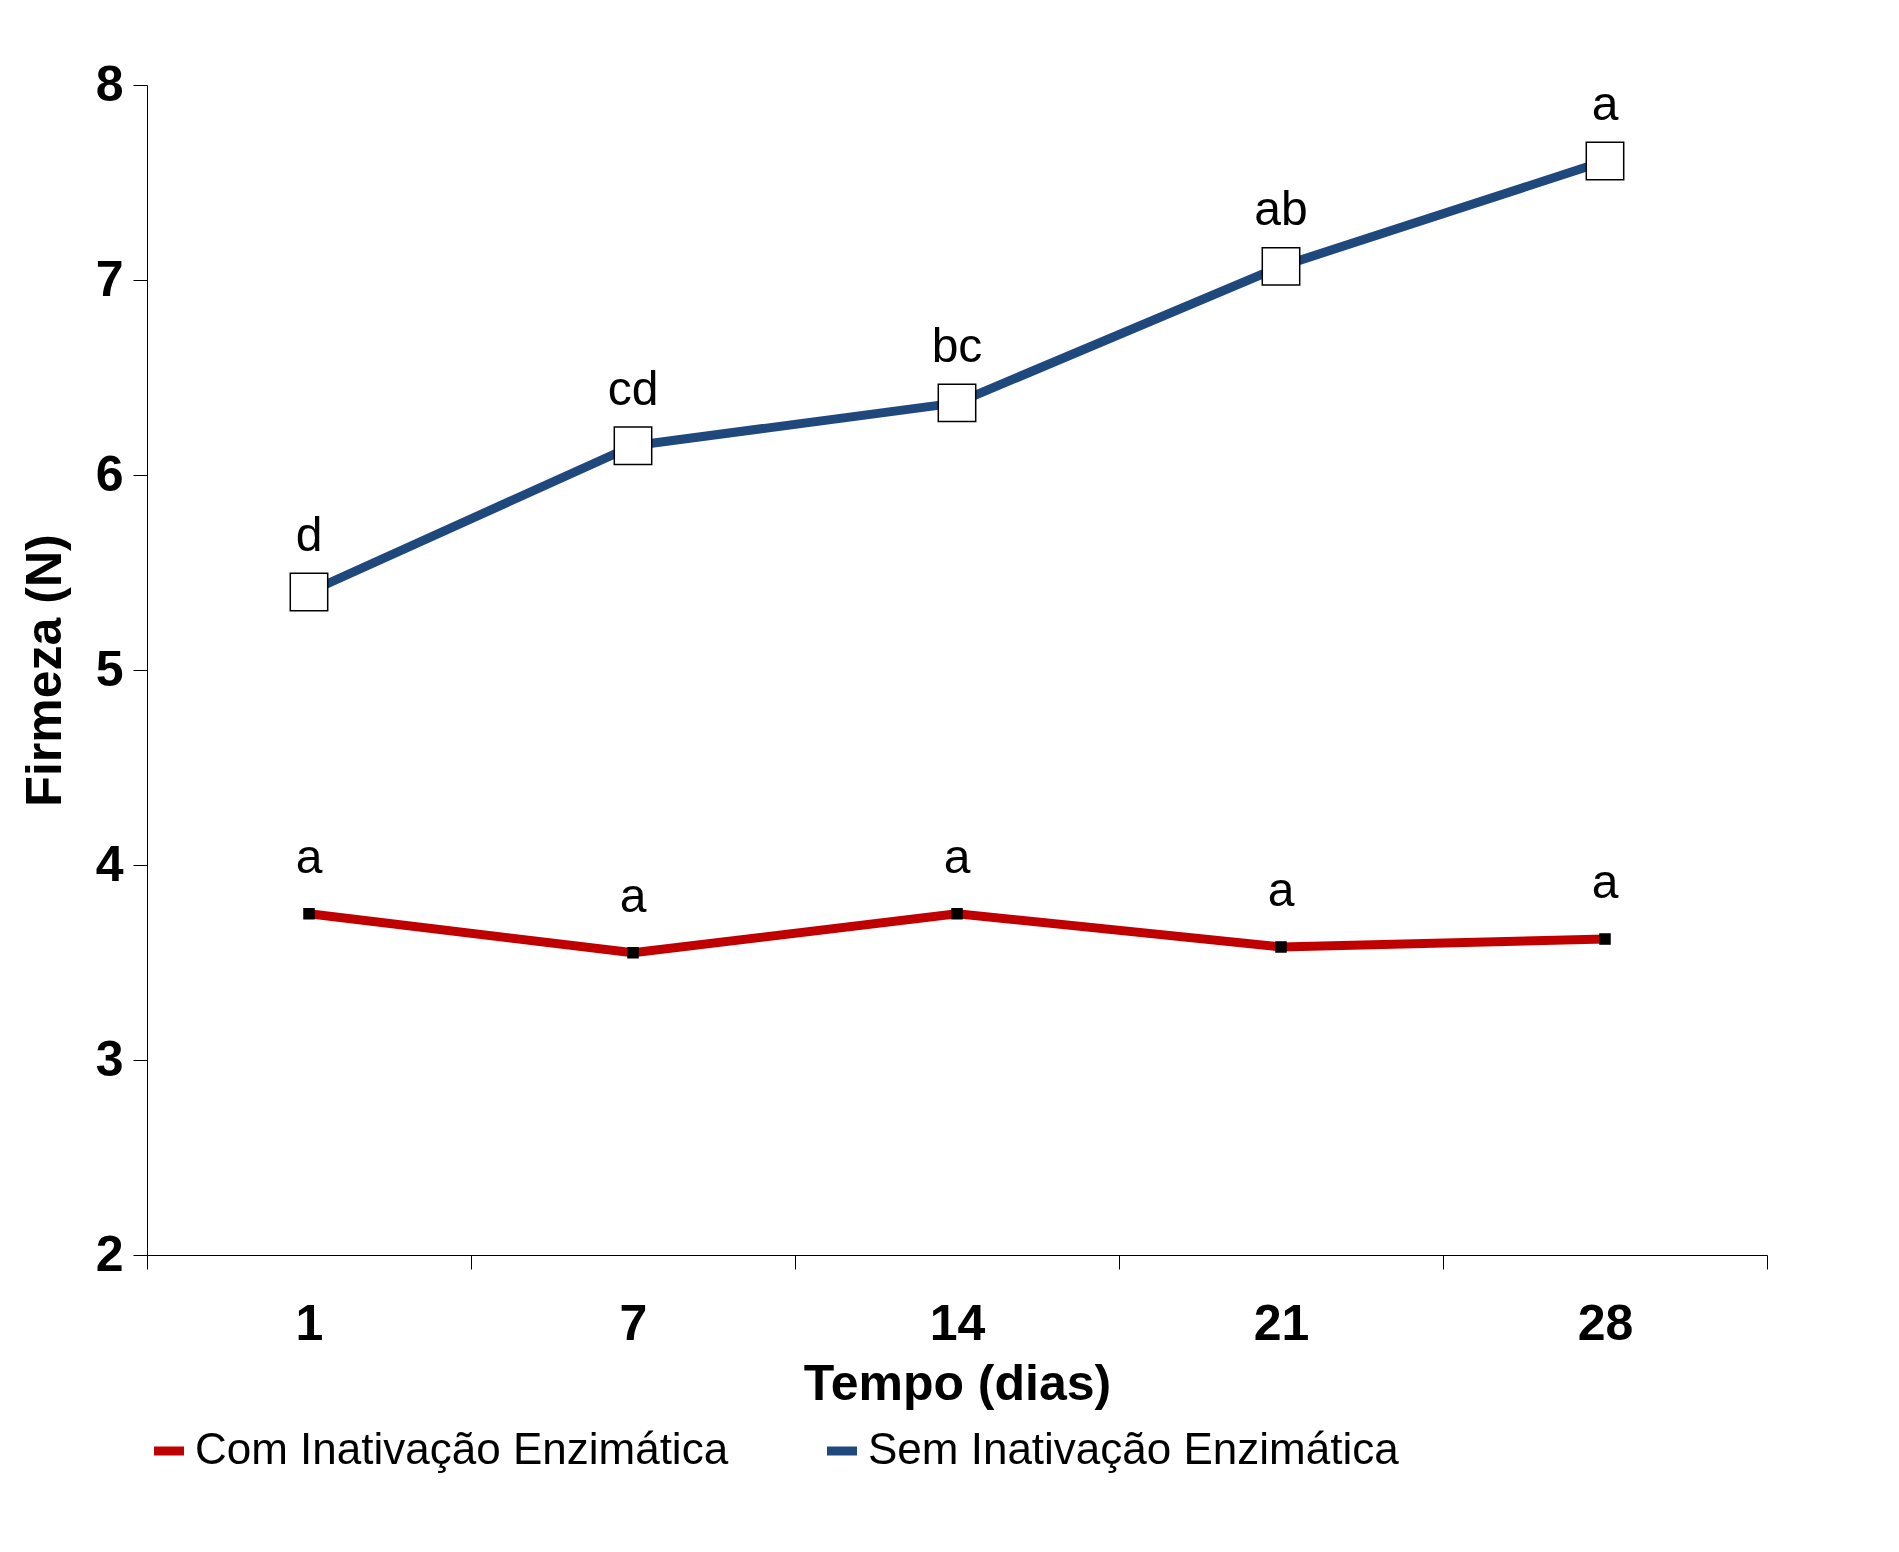 The height and width of the screenshot is (1552, 1899). I want to click on y-axis-title: Firmeza (N), so click(43, 670).